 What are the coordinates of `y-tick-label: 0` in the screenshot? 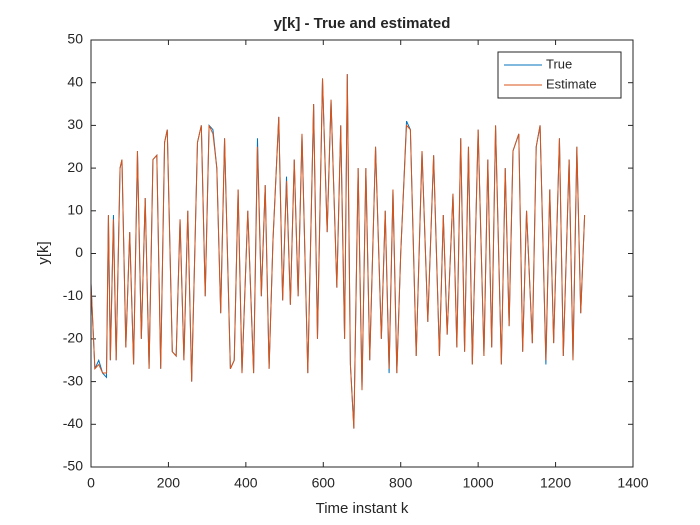 It's located at (79, 252).